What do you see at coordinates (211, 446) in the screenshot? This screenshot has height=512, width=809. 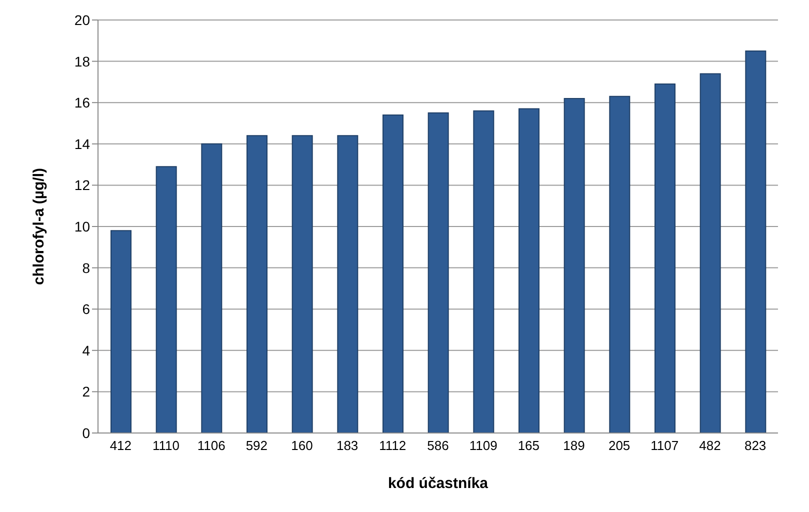 I see `x-tick-label: 1106` at bounding box center [211, 446].